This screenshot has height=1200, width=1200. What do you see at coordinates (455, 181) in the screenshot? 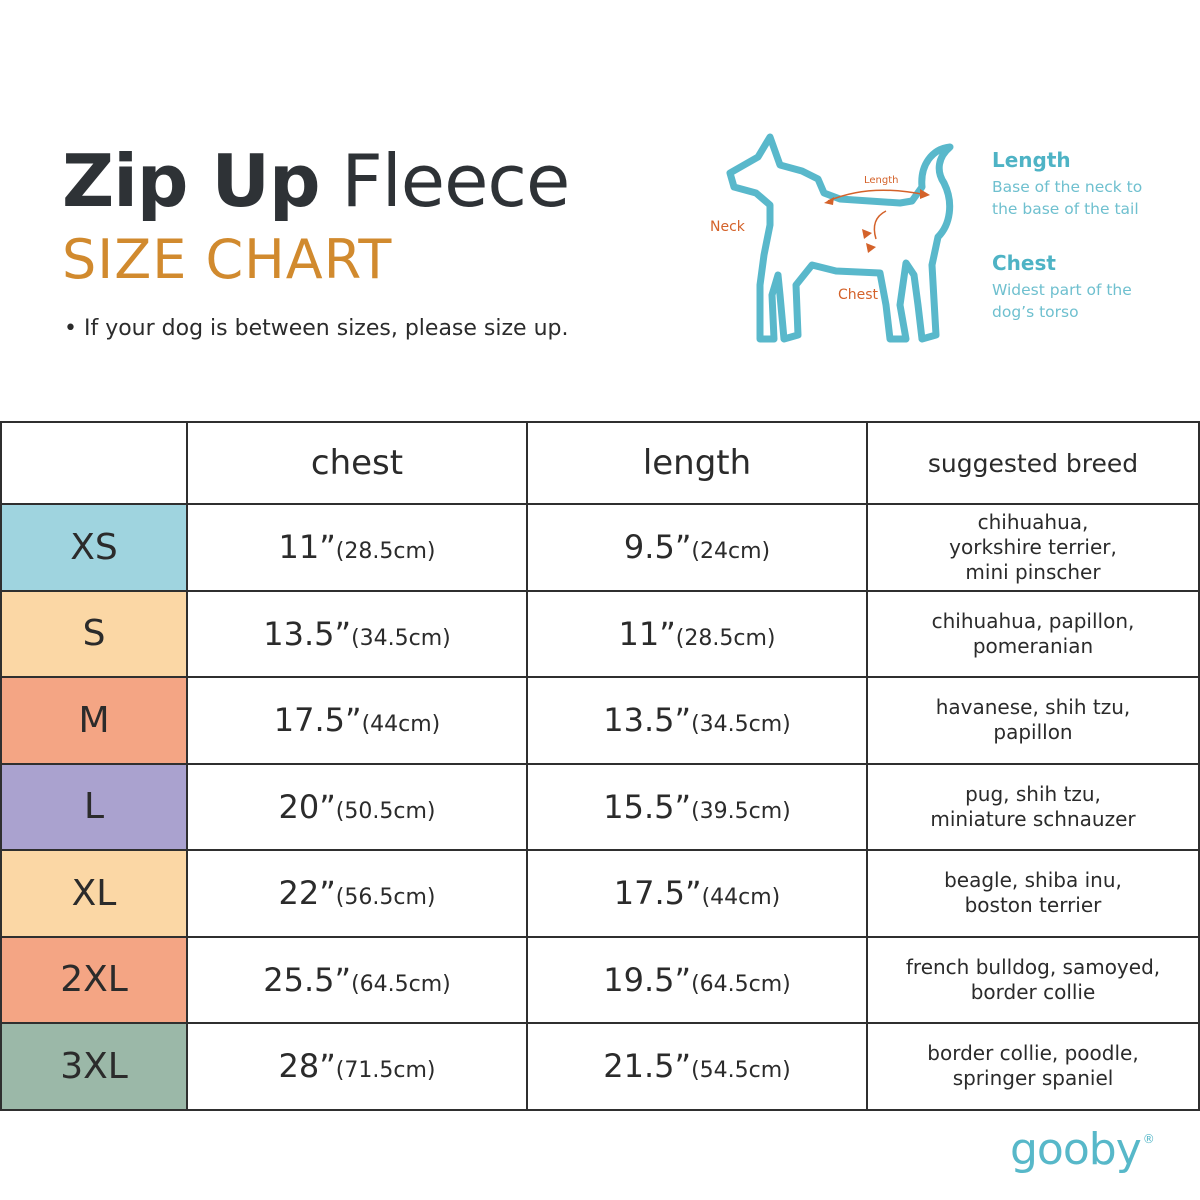
I see `title-light: Fleece` at bounding box center [455, 181].